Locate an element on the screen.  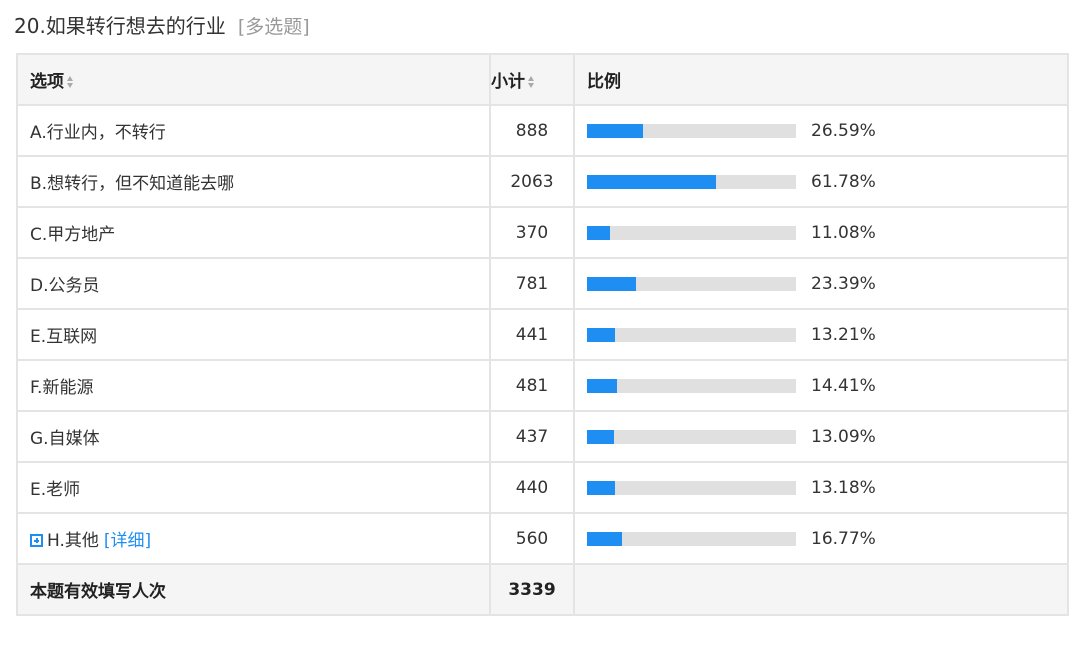
footer-count: 3339 is located at coordinates (532, 589).